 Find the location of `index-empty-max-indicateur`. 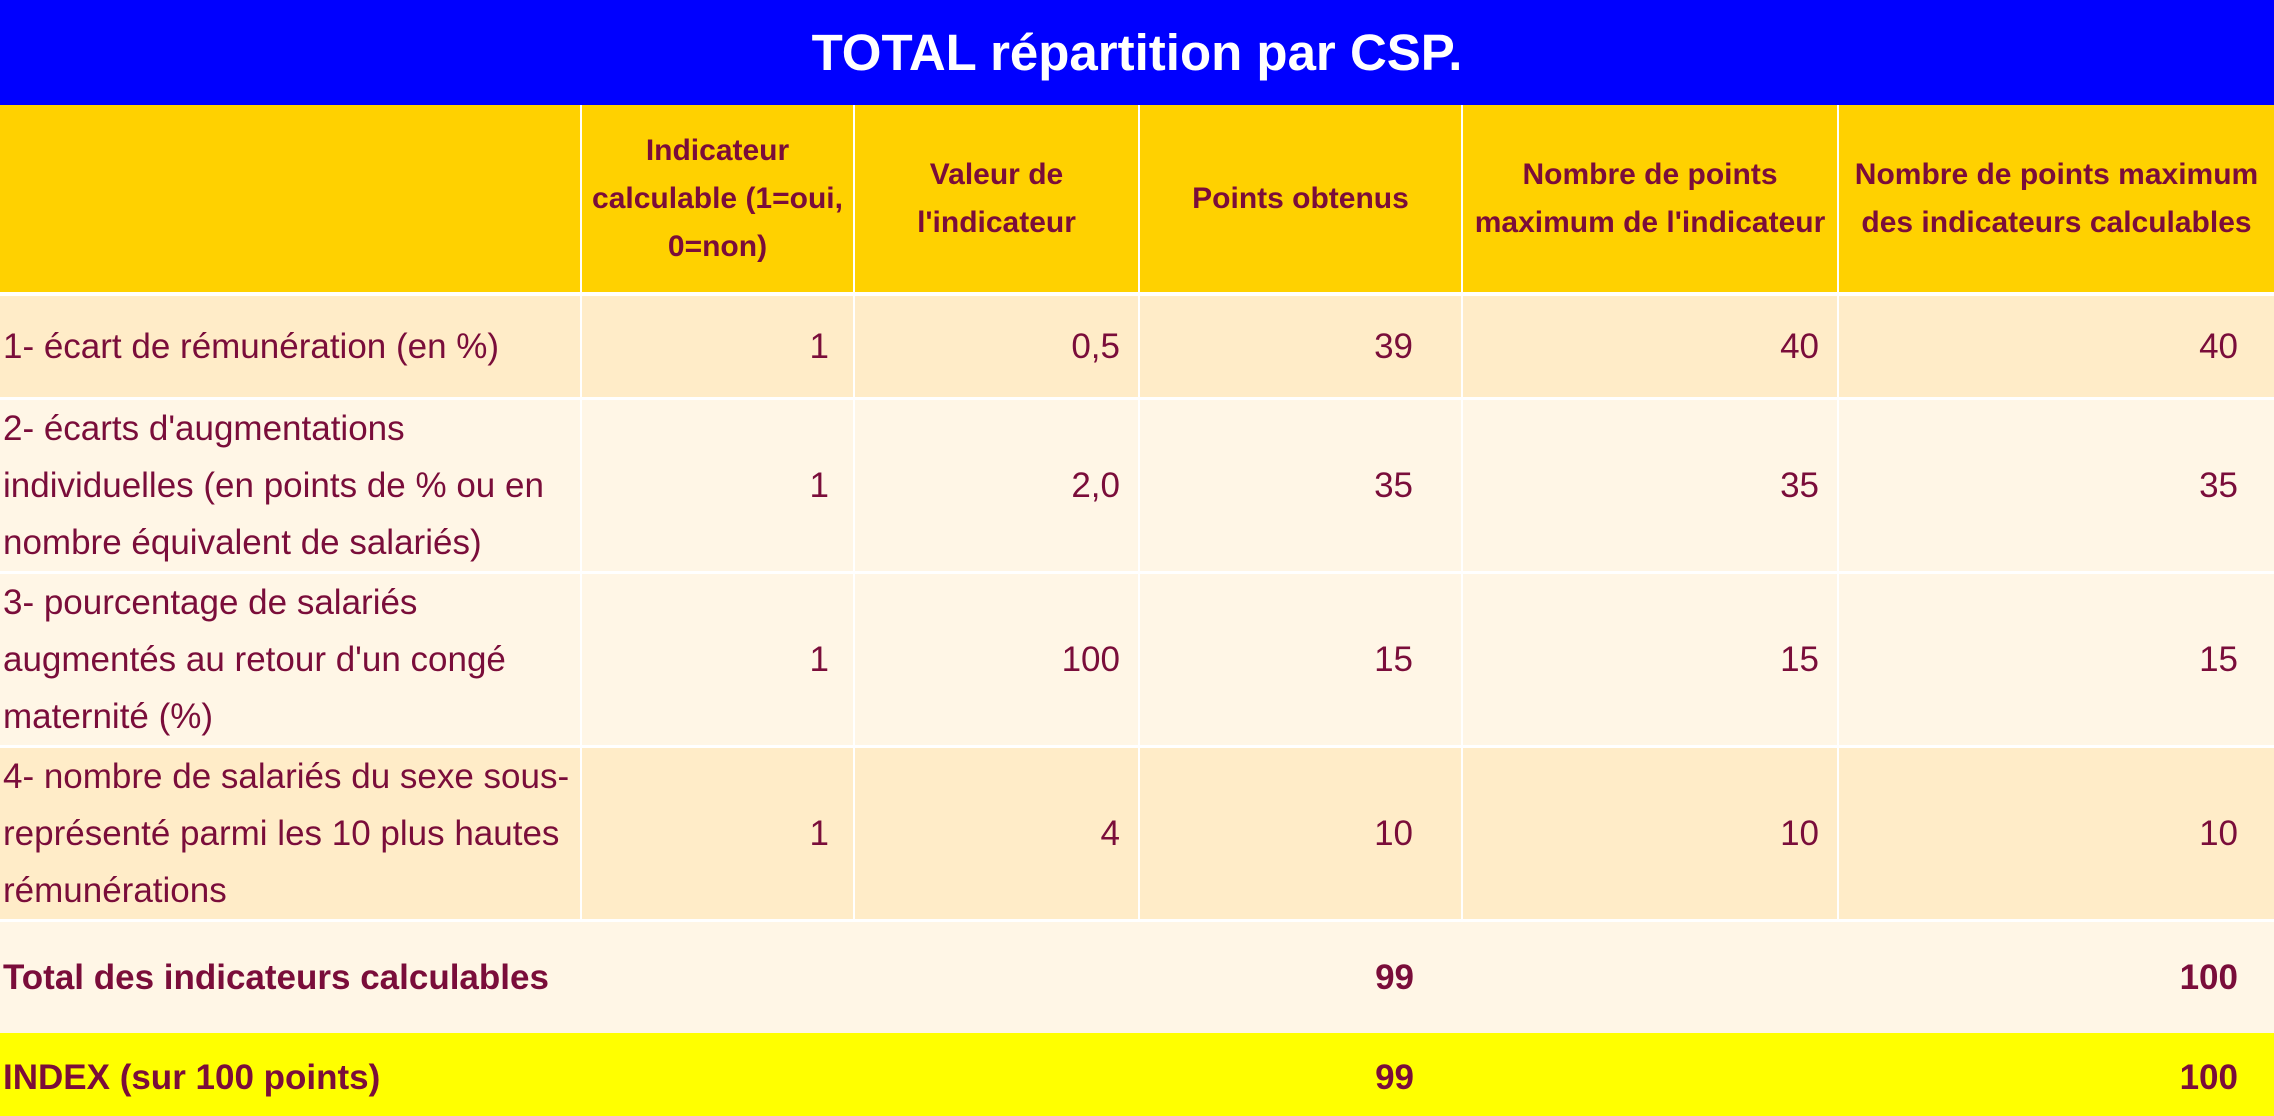

index-empty-max-indicateur is located at coordinates (1650, 1074).